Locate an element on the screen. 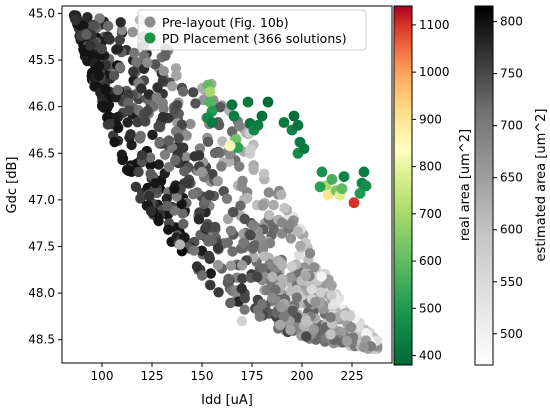  x-tick-label: 225 is located at coordinates (352, 376).